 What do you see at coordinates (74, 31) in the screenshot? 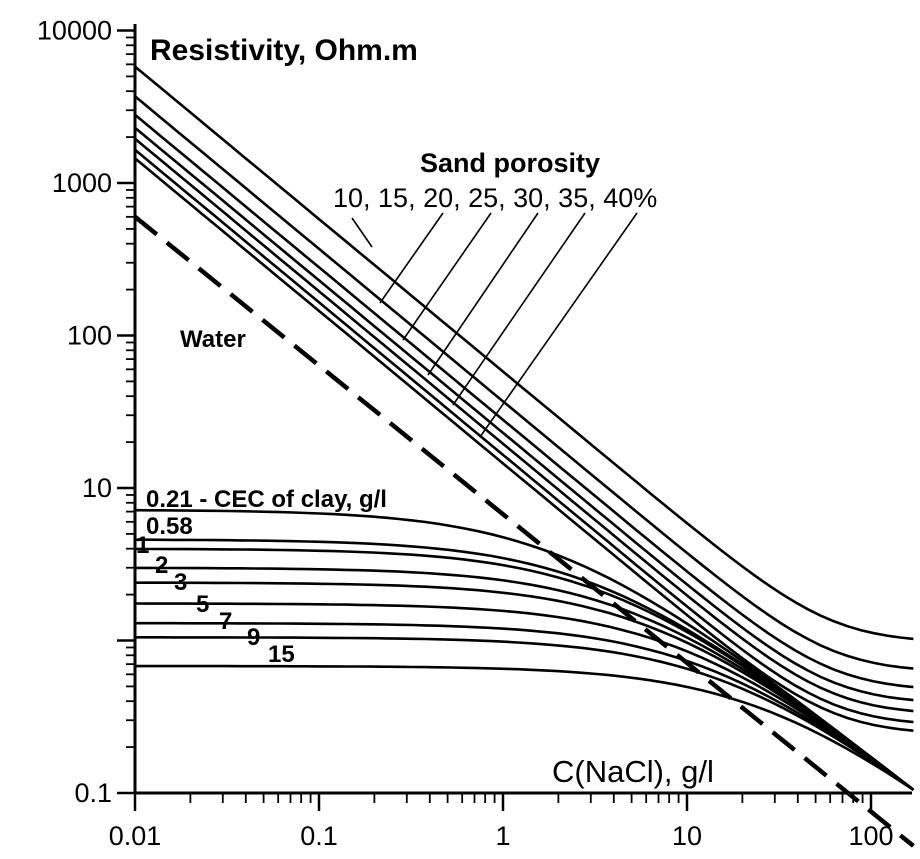
I see `y-tick-label: 10000` at bounding box center [74, 31].